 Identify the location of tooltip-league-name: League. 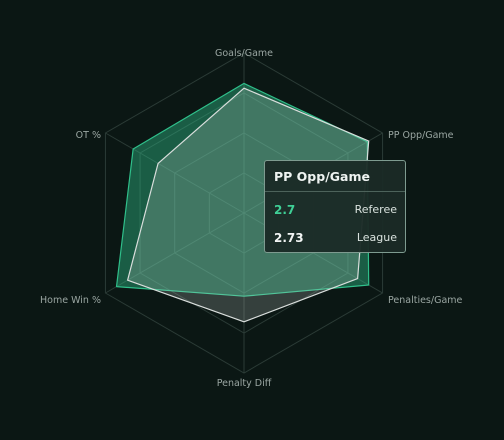
(376, 237).